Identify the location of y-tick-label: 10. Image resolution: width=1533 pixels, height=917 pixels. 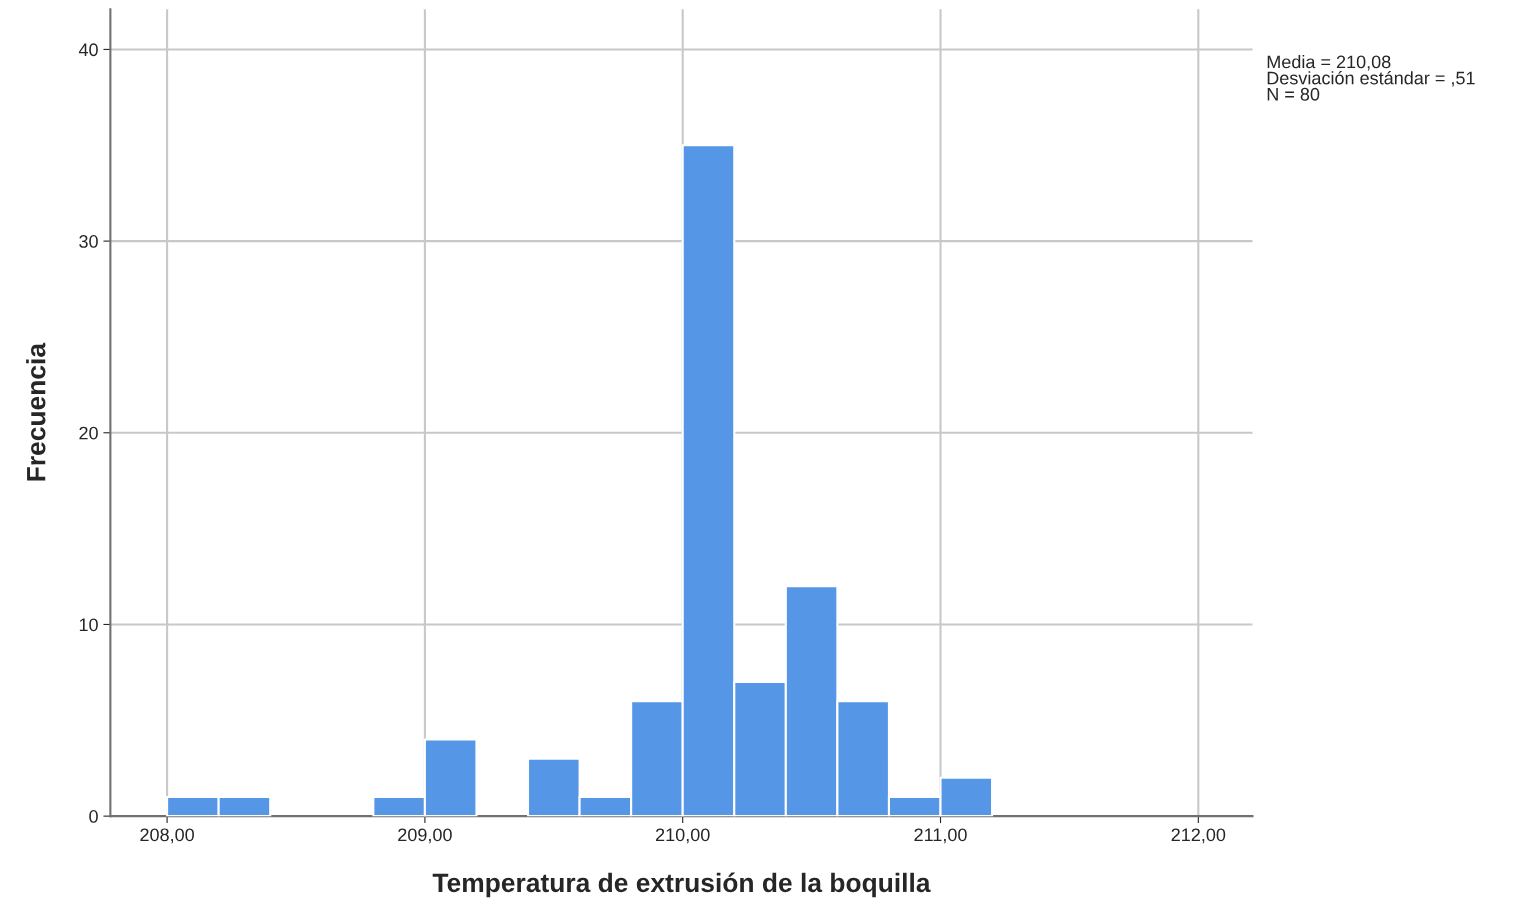
(88, 625).